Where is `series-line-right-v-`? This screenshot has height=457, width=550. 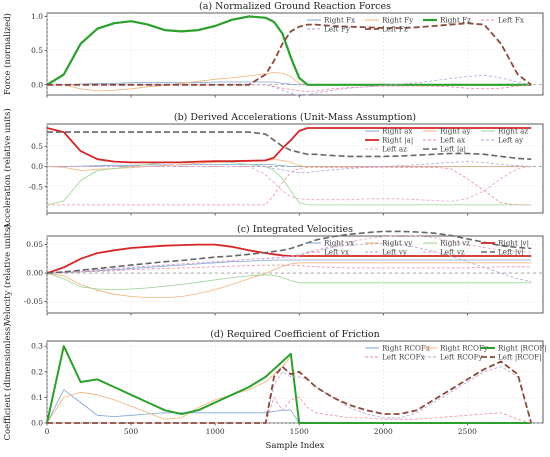 series-line-right-v- is located at coordinates (289, 258).